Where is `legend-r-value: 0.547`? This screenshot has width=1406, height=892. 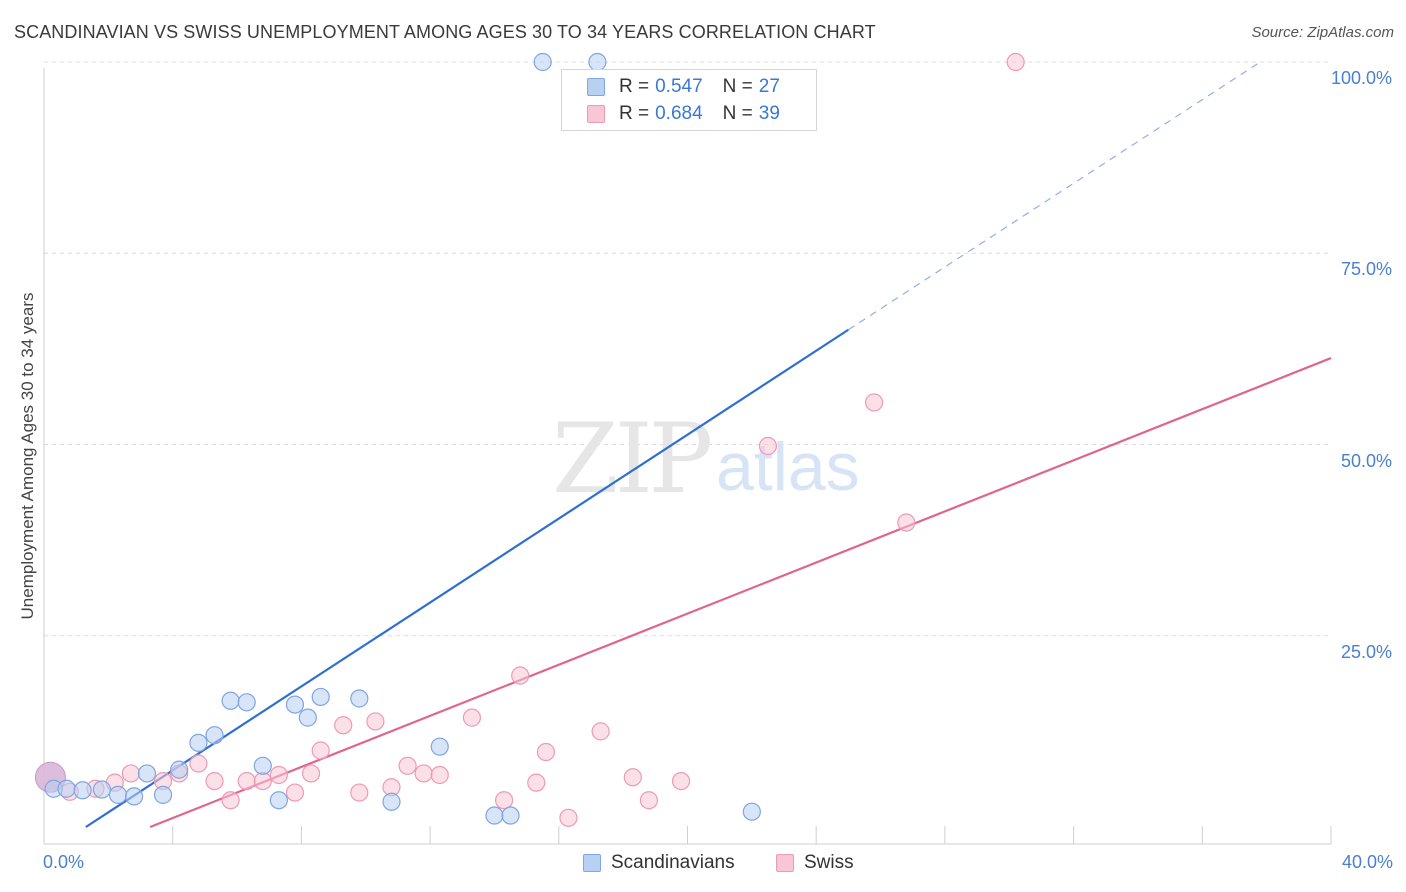
legend-r-value: 0.547 is located at coordinates (679, 86).